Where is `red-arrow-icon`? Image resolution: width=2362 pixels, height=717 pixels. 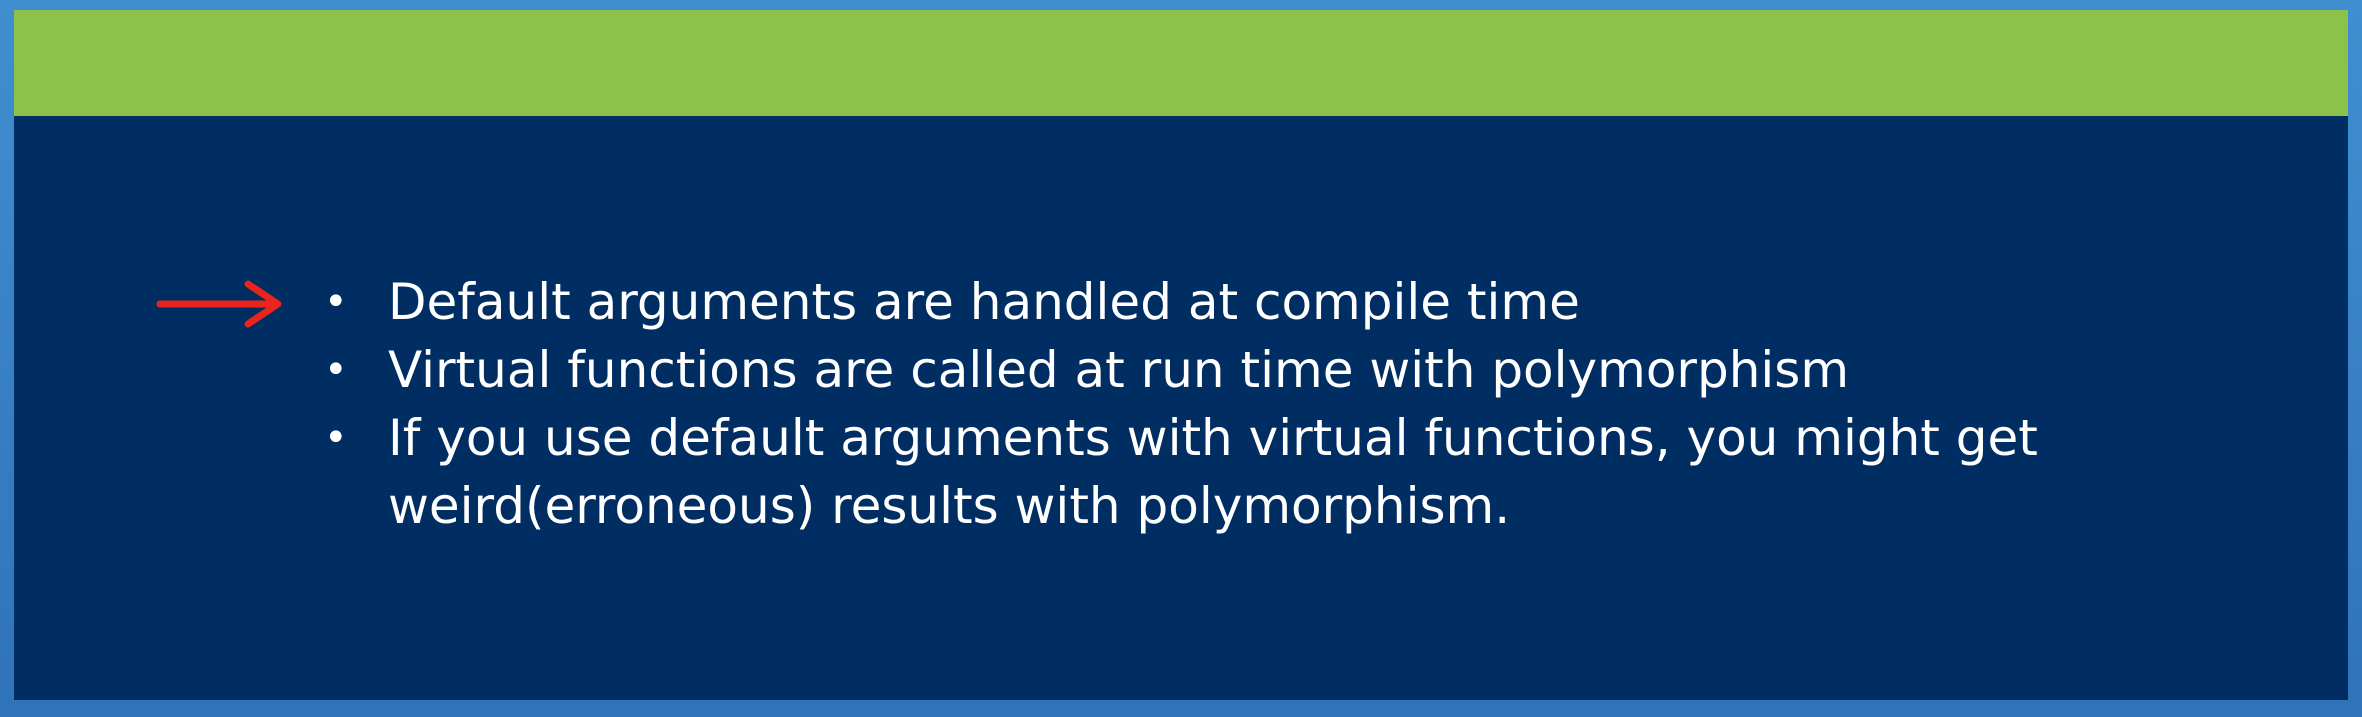
red-arrow-icon is located at coordinates (219, 304).